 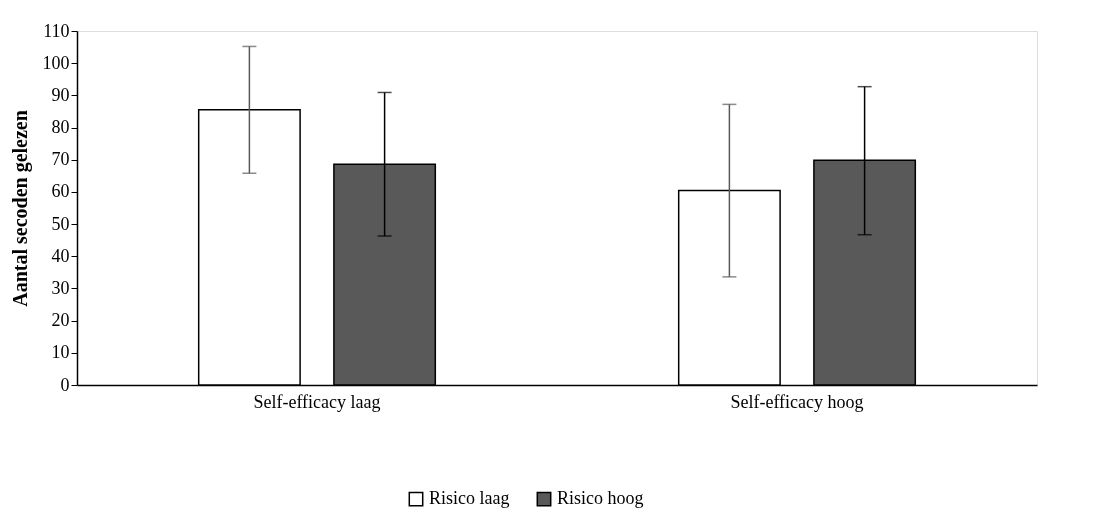 I want to click on y-tick-label: 0, so click(x=65, y=384).